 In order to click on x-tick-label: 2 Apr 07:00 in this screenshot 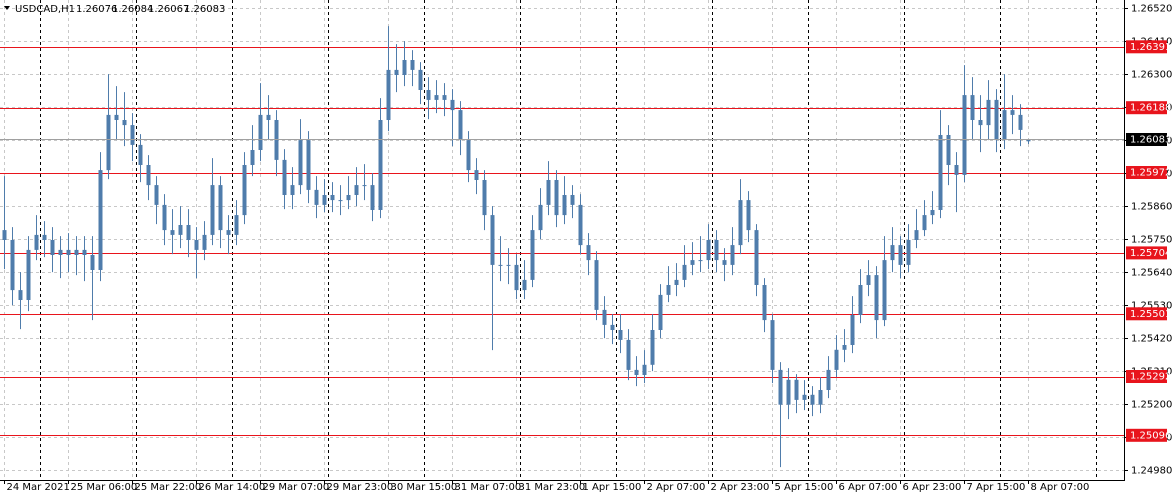, I will do `click(676, 487)`.